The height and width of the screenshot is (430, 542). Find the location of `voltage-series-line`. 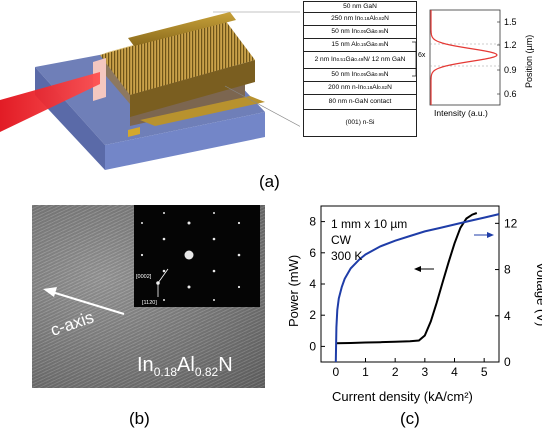

voltage-series-line is located at coordinates (417, 288).